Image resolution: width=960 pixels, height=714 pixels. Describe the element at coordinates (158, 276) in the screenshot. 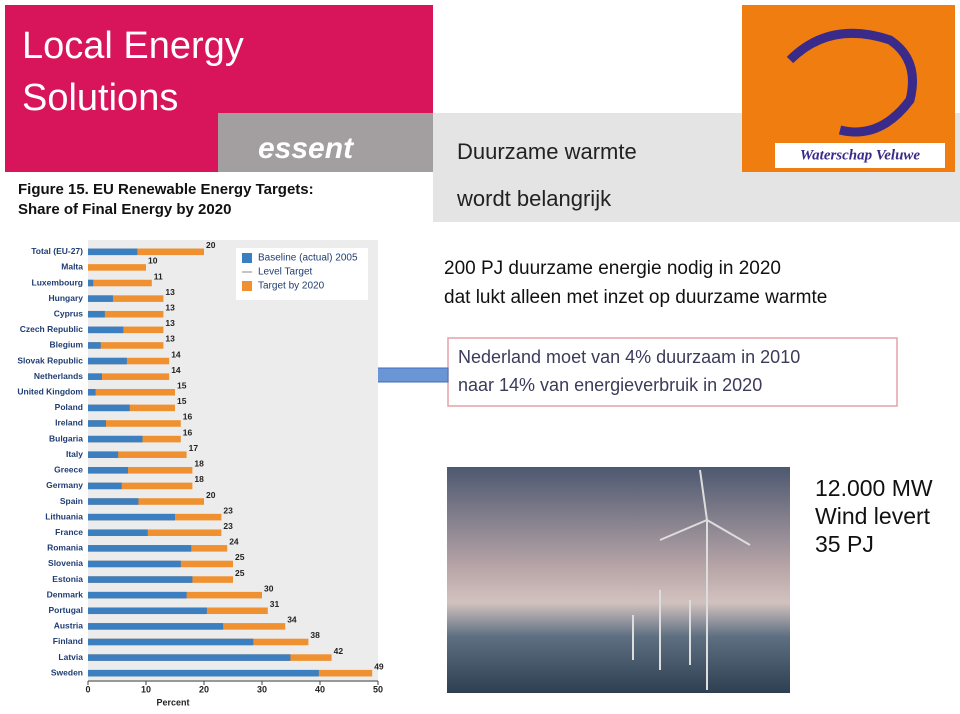

I see `data-label: 11` at that location.